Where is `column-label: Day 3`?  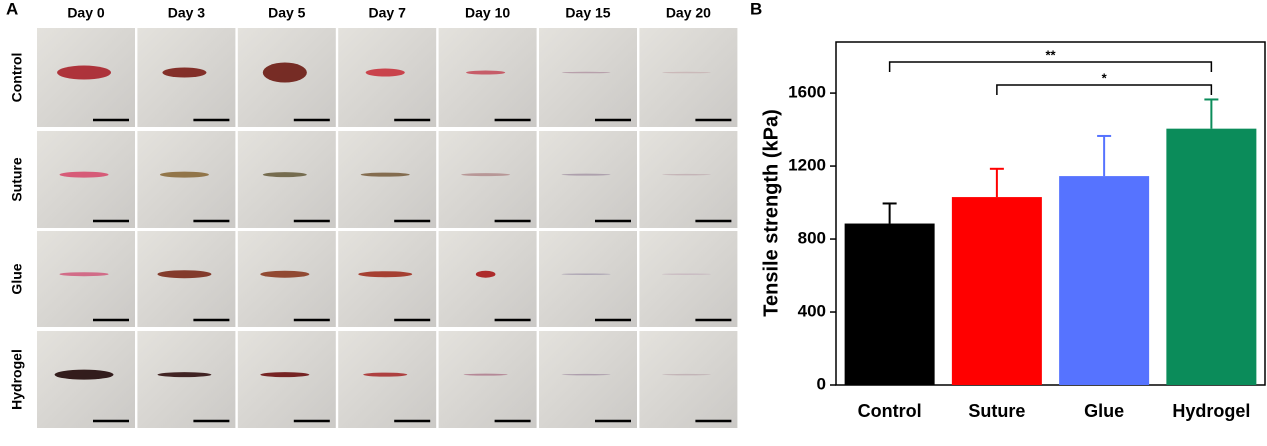 column-label: Day 3 is located at coordinates (187, 13).